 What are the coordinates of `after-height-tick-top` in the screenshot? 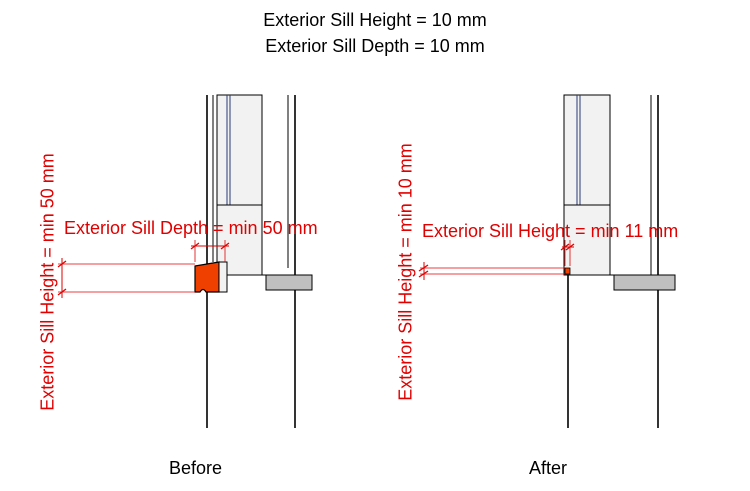 It's located at (423, 268).